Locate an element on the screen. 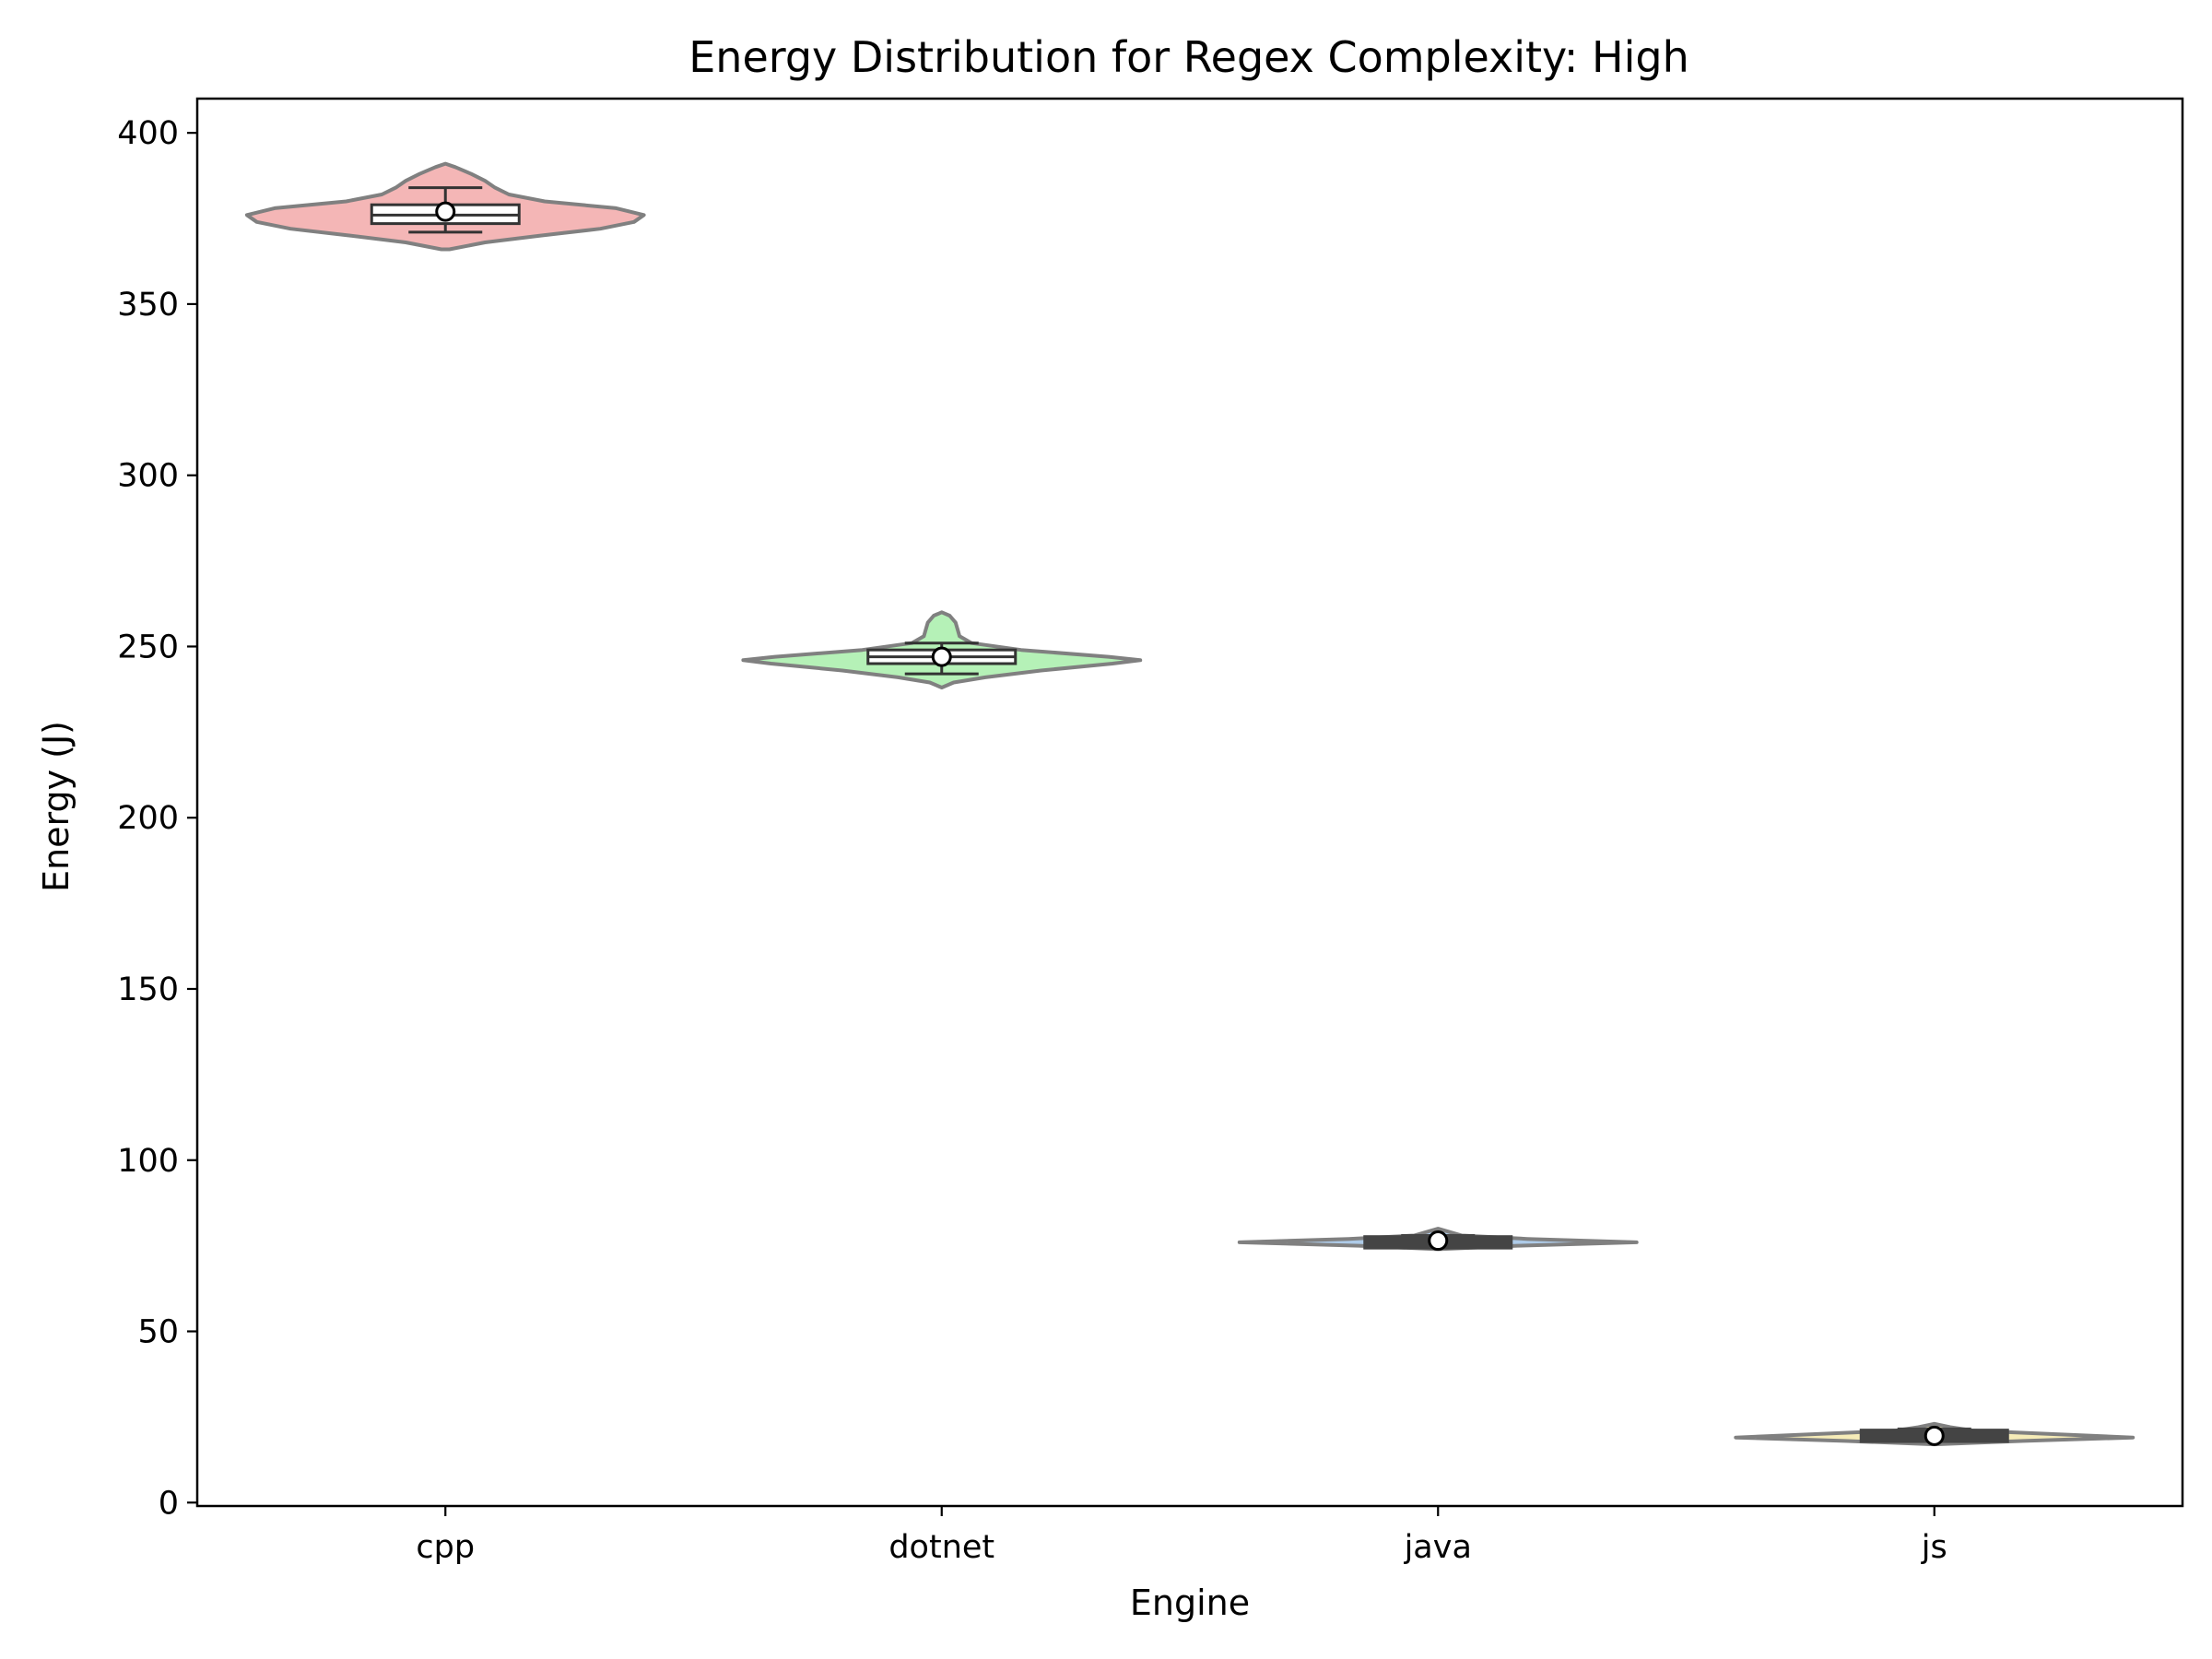  violin-js is located at coordinates (1935, 1434).